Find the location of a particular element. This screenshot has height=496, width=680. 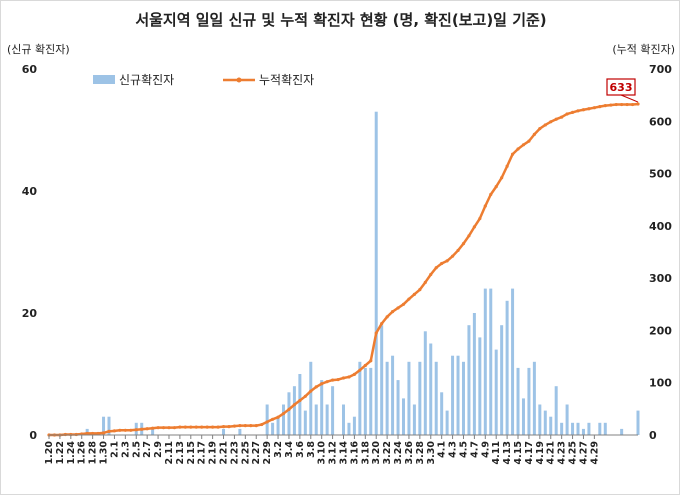

right-tick-label: 400 is located at coordinates (660, 226).